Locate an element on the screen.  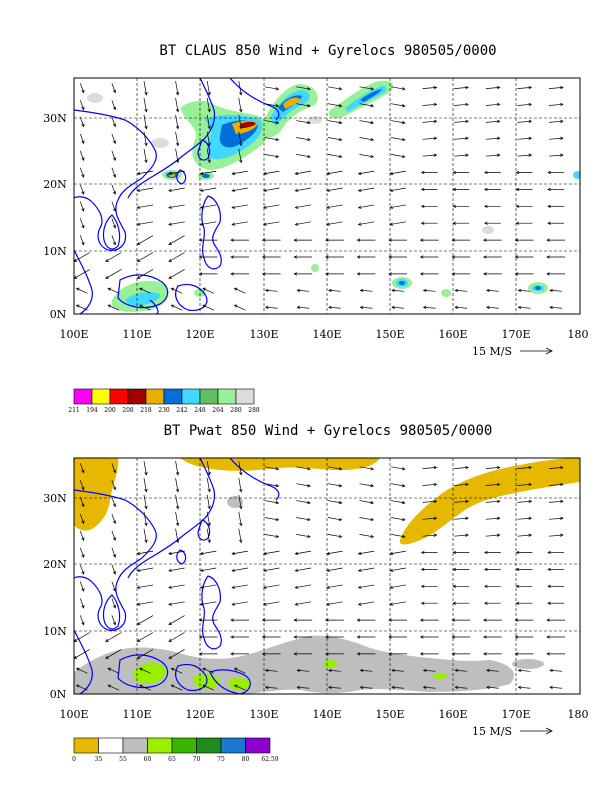
top-x-tick-150e: 150E is located at coordinates (389, 334).